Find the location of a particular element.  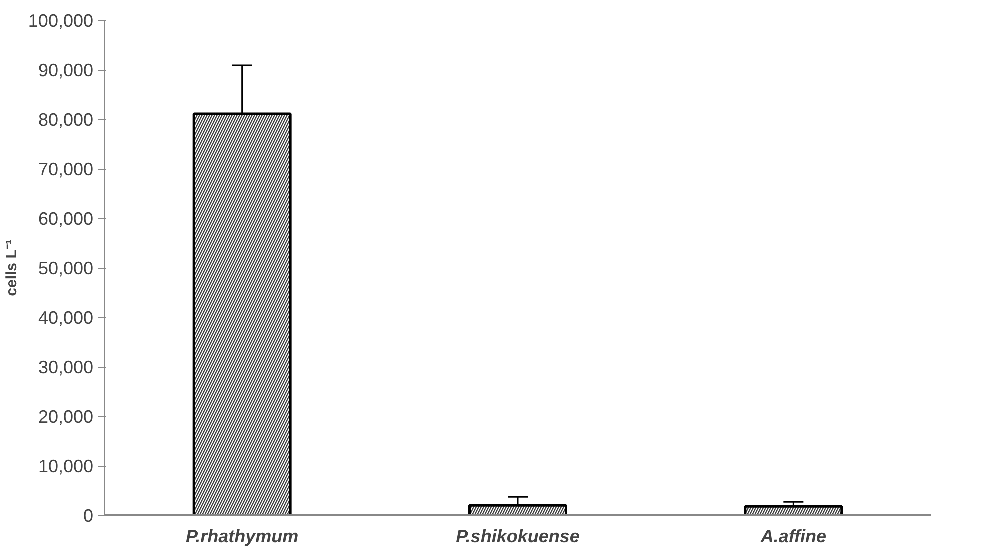

y-tick-label: 10,000 is located at coordinates (66, 466).